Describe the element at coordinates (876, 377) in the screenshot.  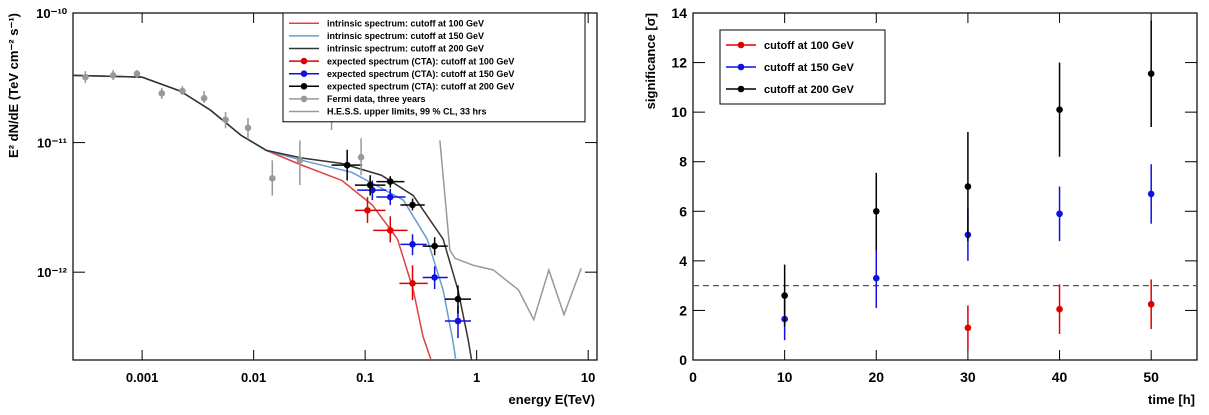
I see `x-tick-label: 20` at that location.